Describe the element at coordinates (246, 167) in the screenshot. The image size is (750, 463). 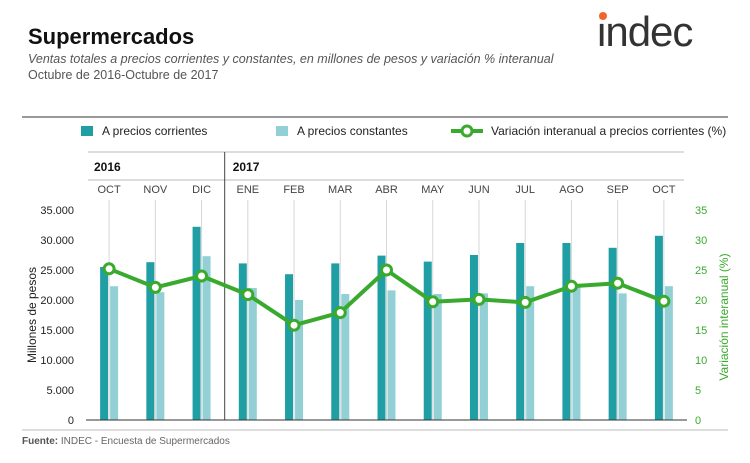
I see `year-label-2017: 2017` at that location.